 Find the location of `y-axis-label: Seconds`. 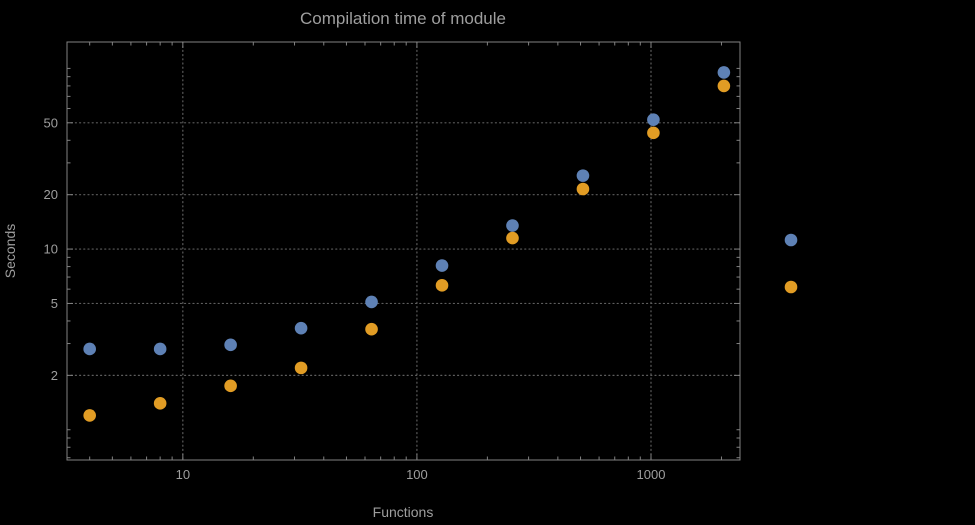

y-axis-label: Seconds is located at coordinates (10, 251).